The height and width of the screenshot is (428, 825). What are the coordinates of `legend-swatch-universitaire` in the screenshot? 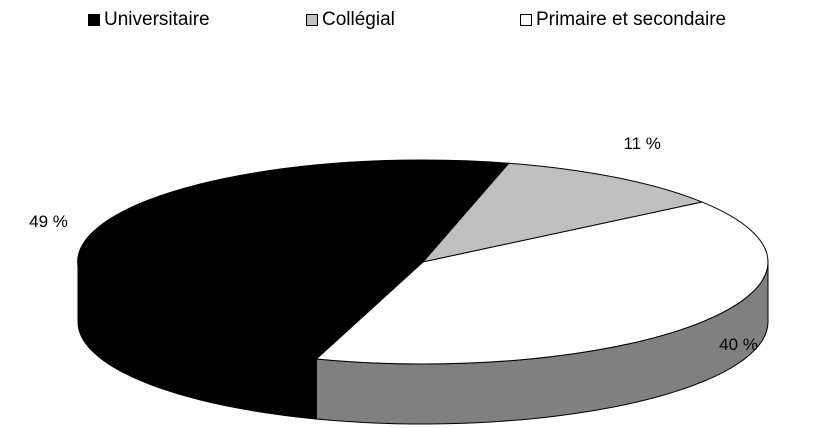 It's located at (94, 20).